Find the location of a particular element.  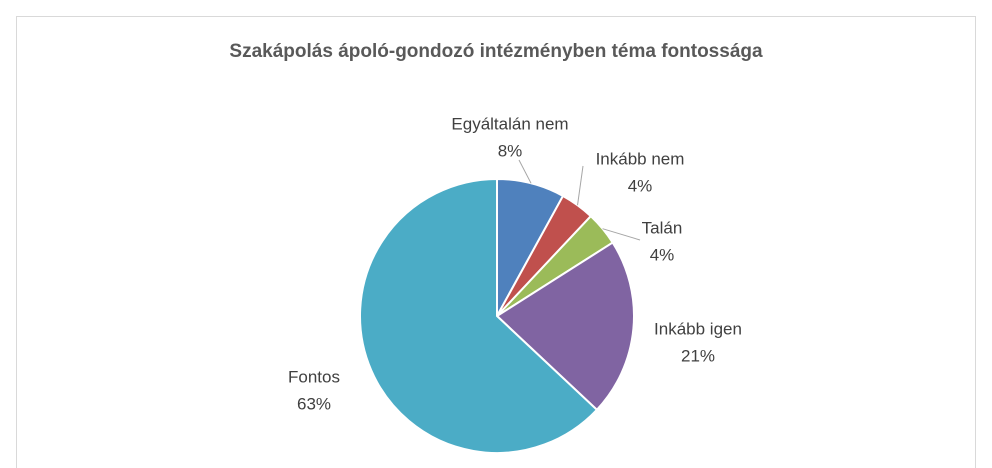

data-label-name: Inkább igen is located at coordinates (698, 328).